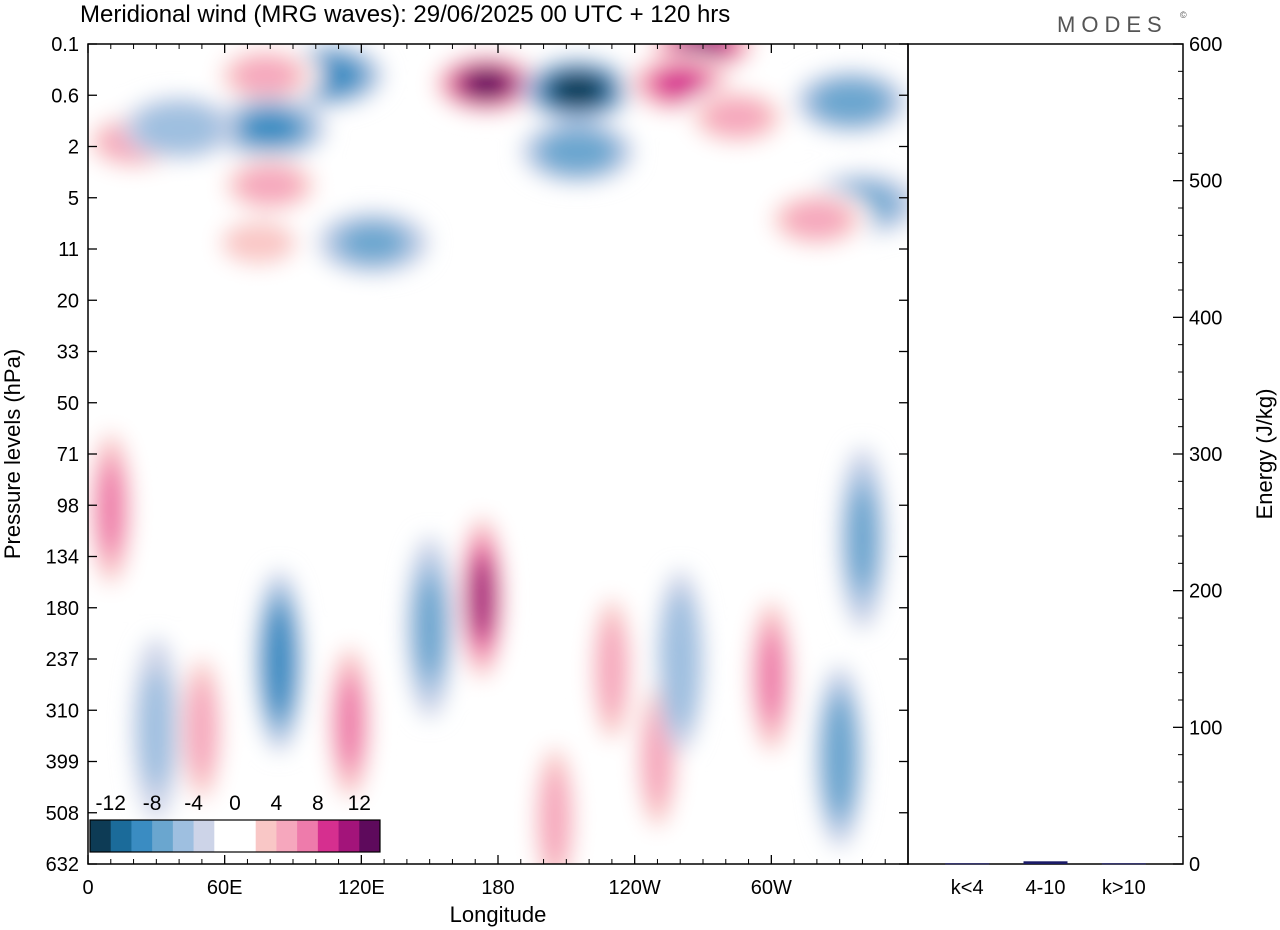 The image size is (1280, 930). What do you see at coordinates (1205, 182) in the screenshot?
I see `energy-tick-label: 500` at bounding box center [1205, 182].